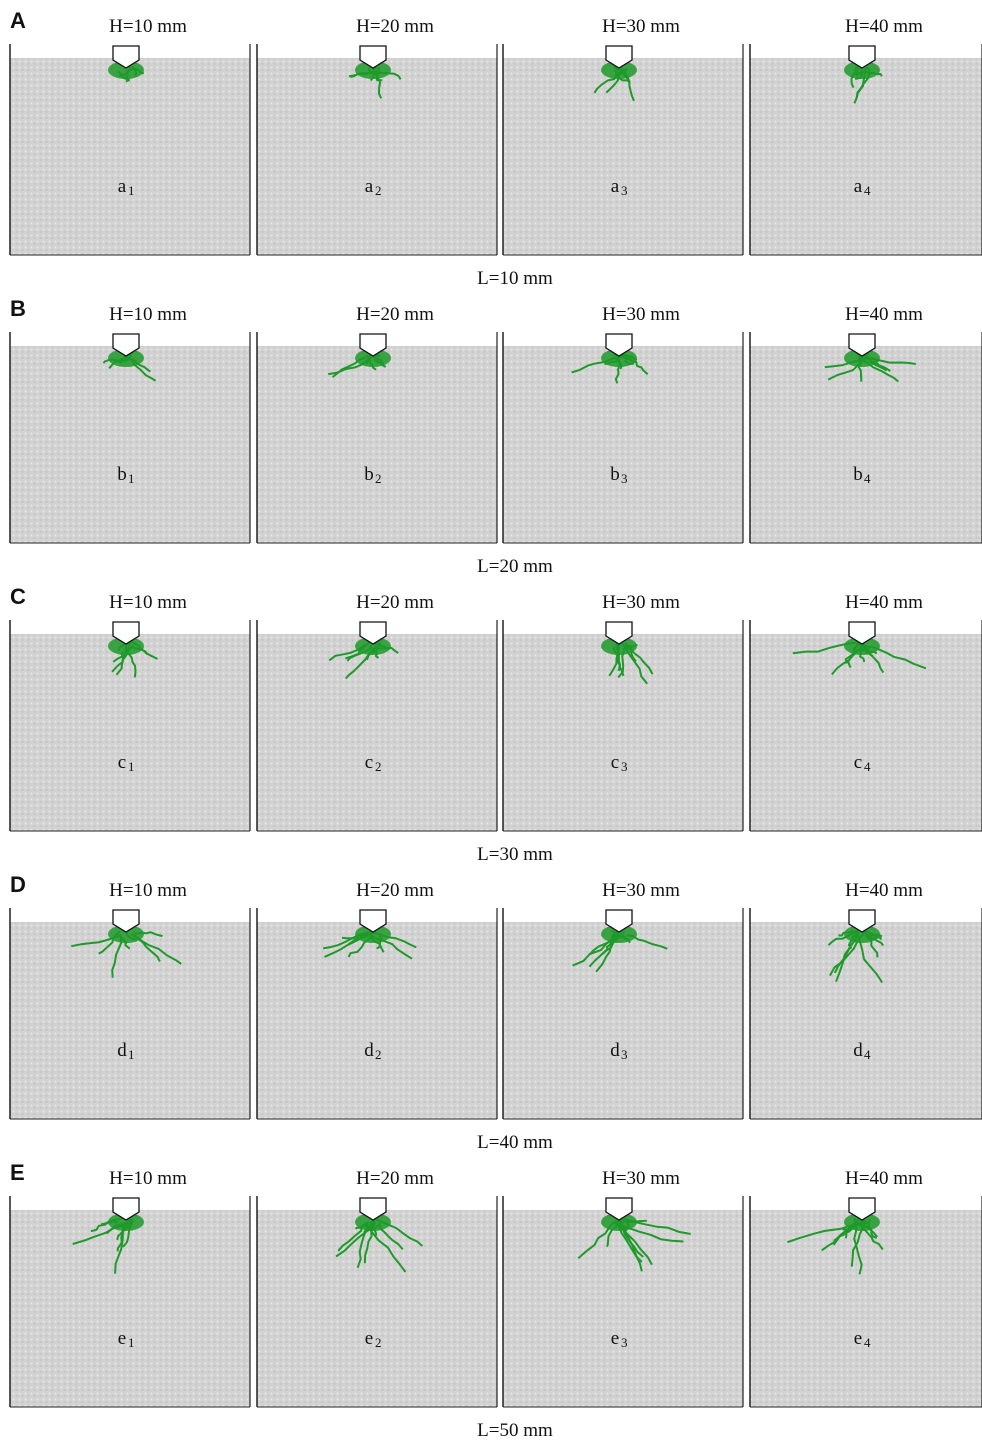  Describe the element at coordinates (18, 596) in the screenshot. I see `row-letter: C` at that location.